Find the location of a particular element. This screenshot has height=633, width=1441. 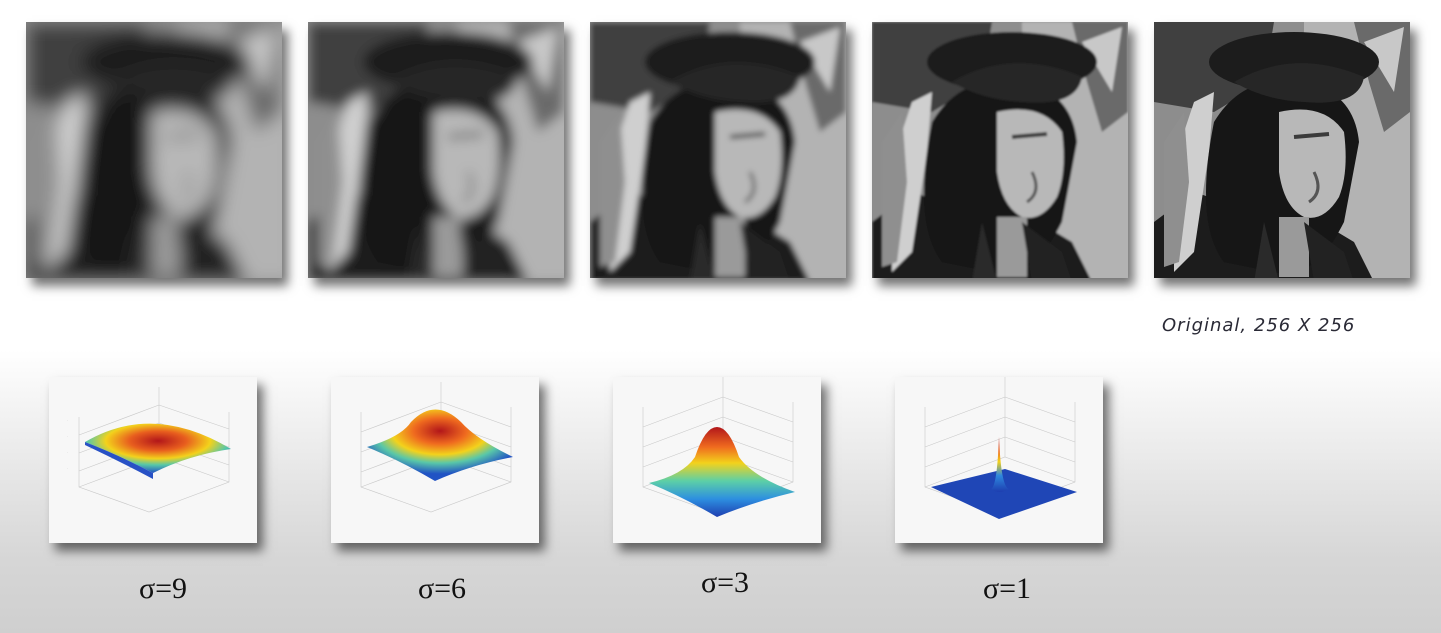

sigma-label: σ=6 is located at coordinates (442, 588).